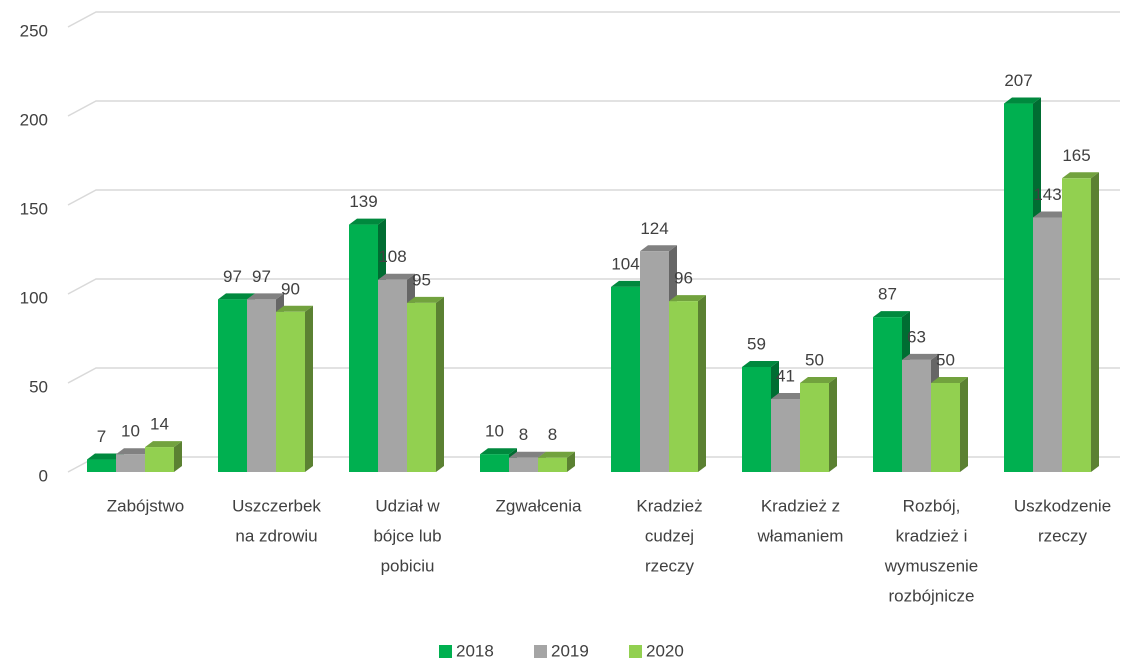 The width and height of the screenshot is (1139, 662). What do you see at coordinates (34, 119) in the screenshot?
I see `y-tick-label: 200` at bounding box center [34, 119].